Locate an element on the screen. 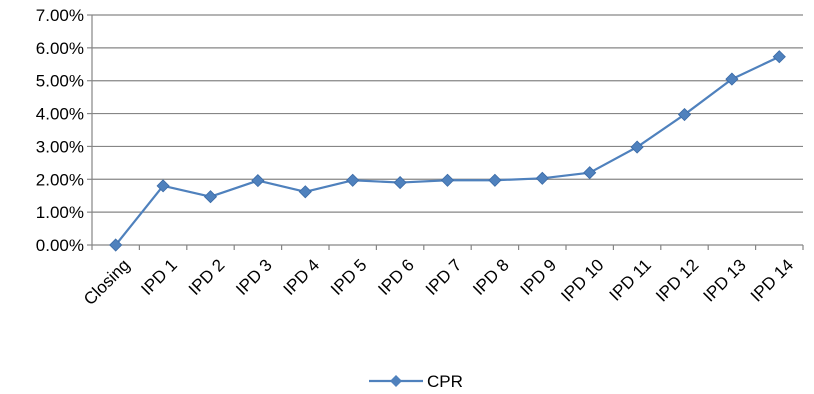 The height and width of the screenshot is (394, 814). legend-label: CPR is located at coordinates (445, 381).